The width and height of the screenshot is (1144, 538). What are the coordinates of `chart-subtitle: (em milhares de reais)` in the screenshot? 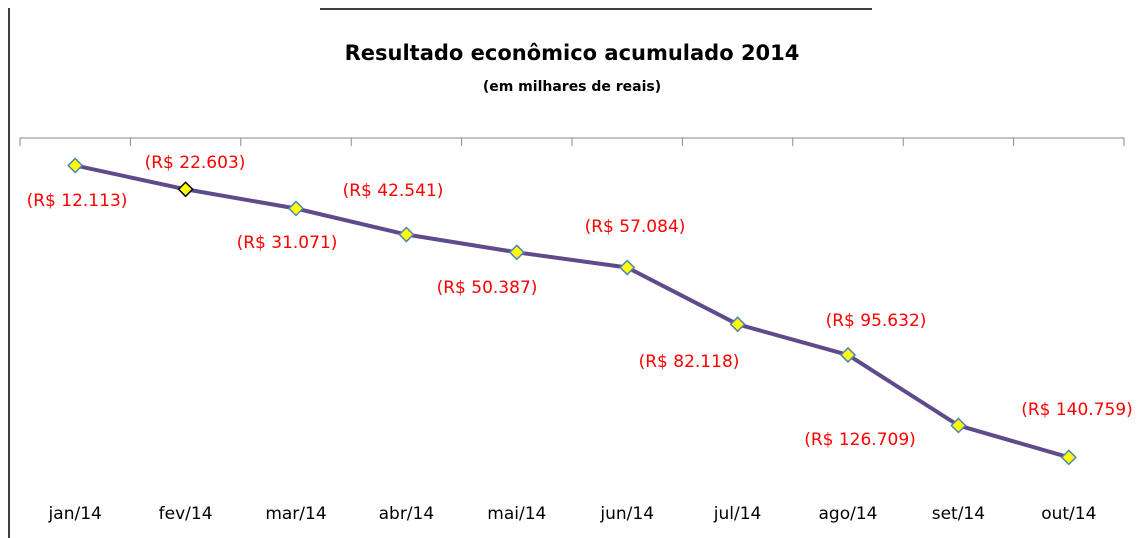 It's located at (572, 87).